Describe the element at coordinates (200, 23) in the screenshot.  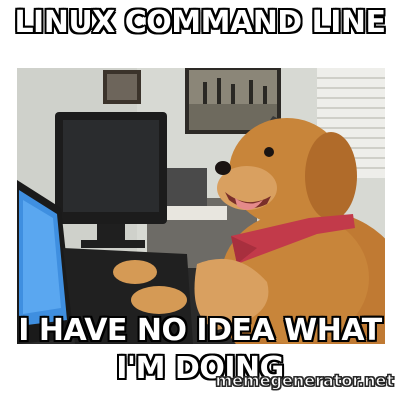
I see `top-caption: LINUX COMMAND LINE` at that location.